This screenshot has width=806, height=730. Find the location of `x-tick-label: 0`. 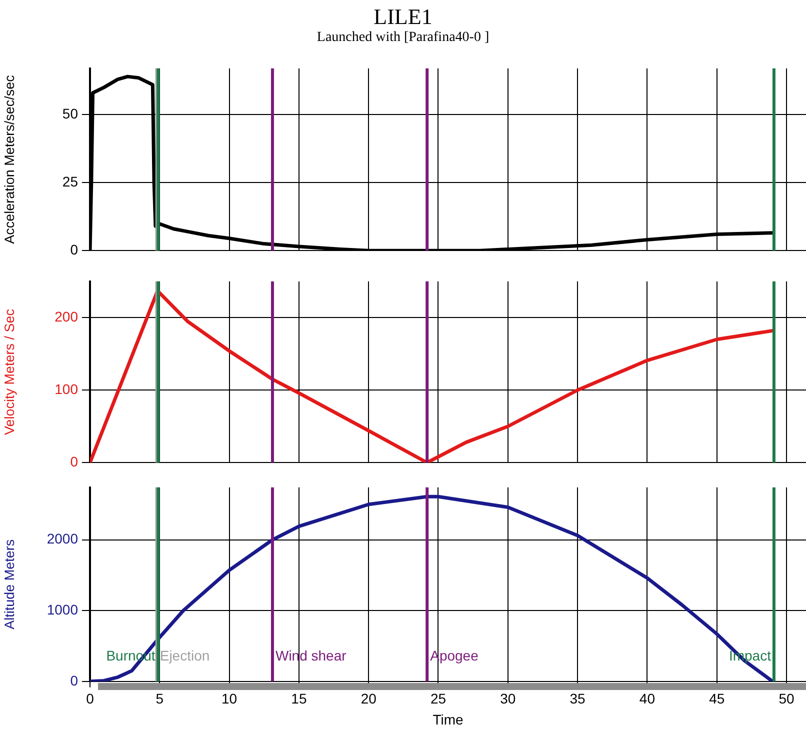

x-tick-label: 0 is located at coordinates (90, 698).